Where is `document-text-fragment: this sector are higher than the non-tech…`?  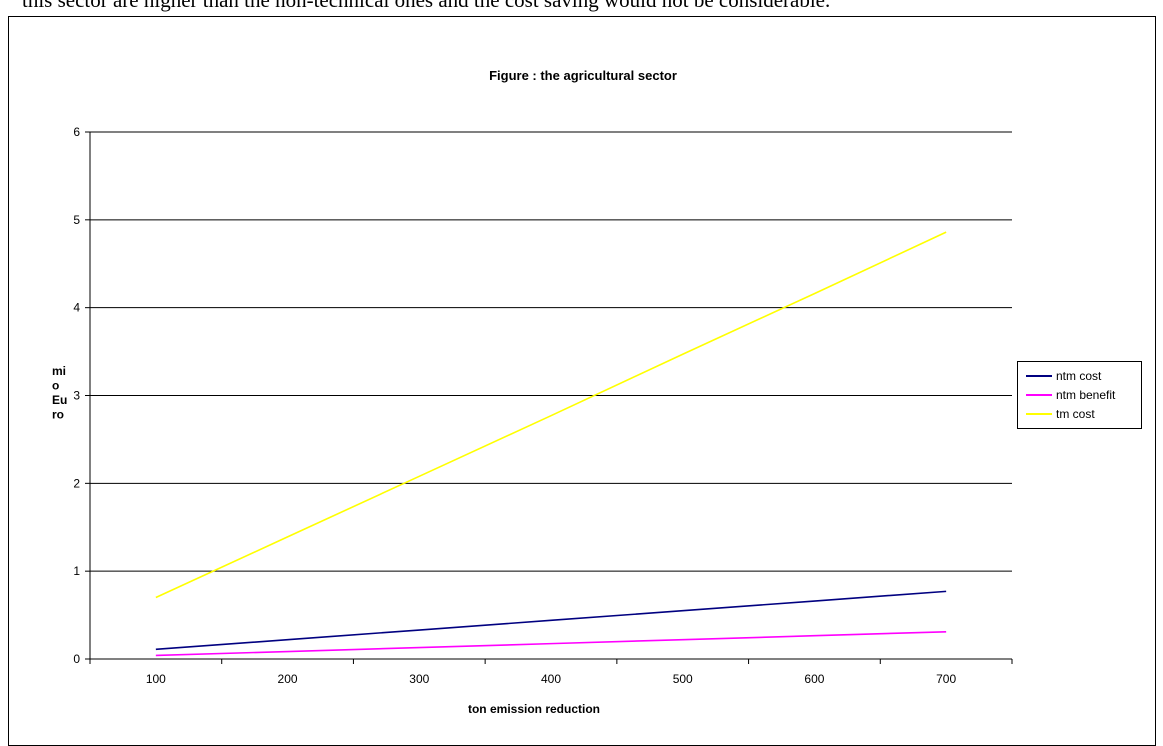
document-text-fragment: this sector are higher than the non-tech… is located at coordinates (426, 6).